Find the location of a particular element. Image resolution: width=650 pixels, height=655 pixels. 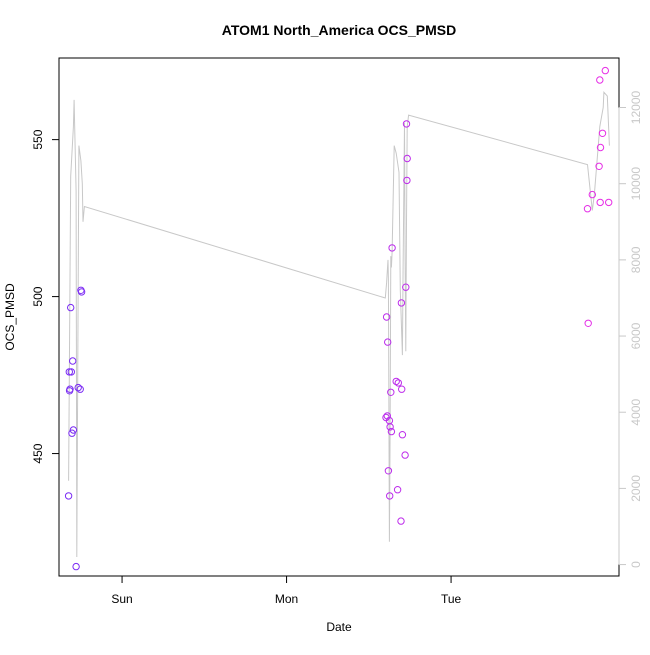

y-tick-label-right: 6000 is located at coordinates (636, 335).